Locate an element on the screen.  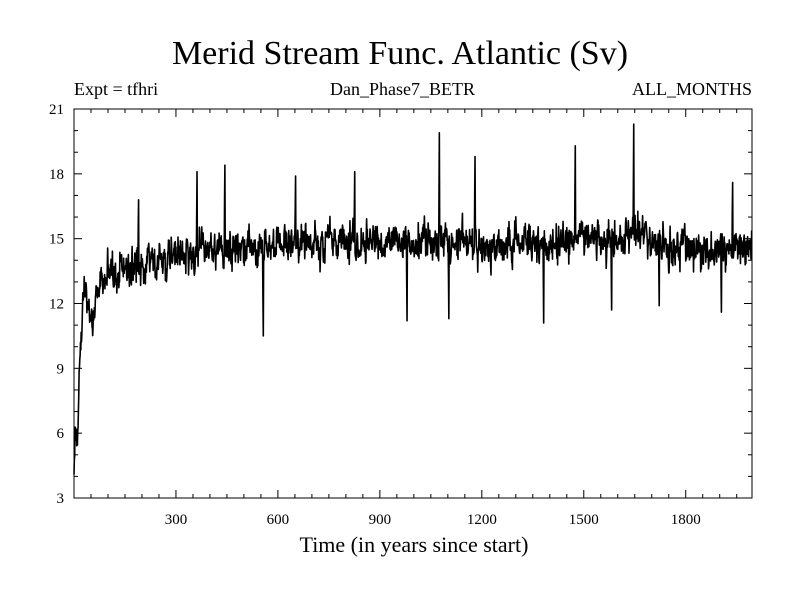
x-tick-label: 300 is located at coordinates (176, 520).